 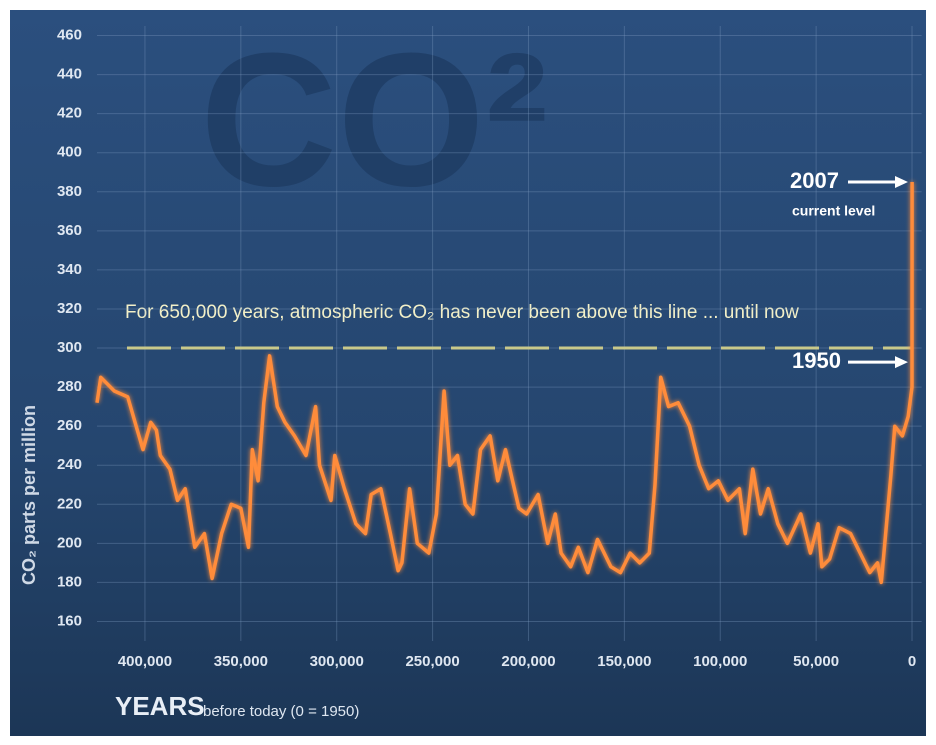 What do you see at coordinates (160, 706) in the screenshot?
I see `x-axis-label: YEARS` at bounding box center [160, 706].